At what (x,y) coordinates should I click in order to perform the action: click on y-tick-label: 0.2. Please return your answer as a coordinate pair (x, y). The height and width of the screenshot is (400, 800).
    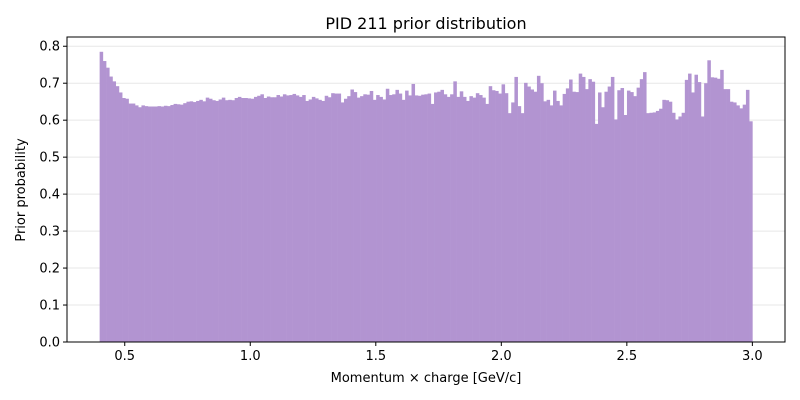
    Looking at the image, I should click on (49, 269).